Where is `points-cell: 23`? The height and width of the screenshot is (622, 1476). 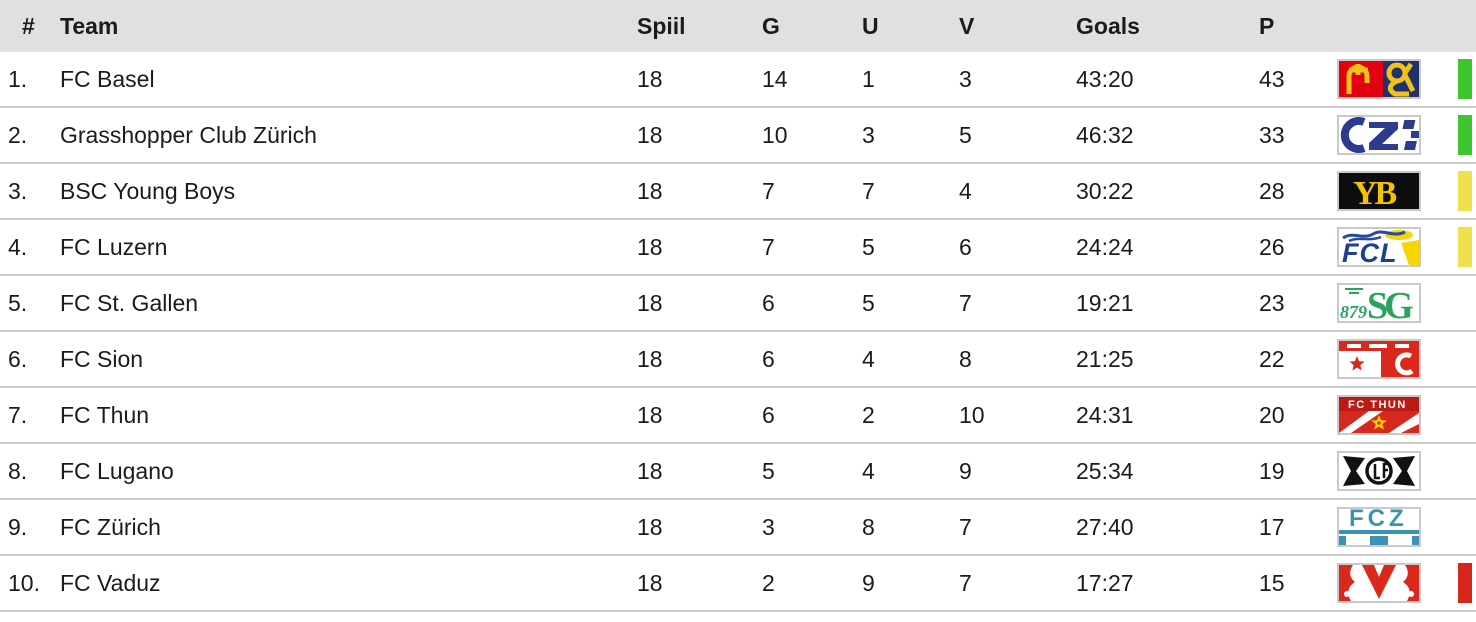 points-cell: 23 is located at coordinates (1272, 302).